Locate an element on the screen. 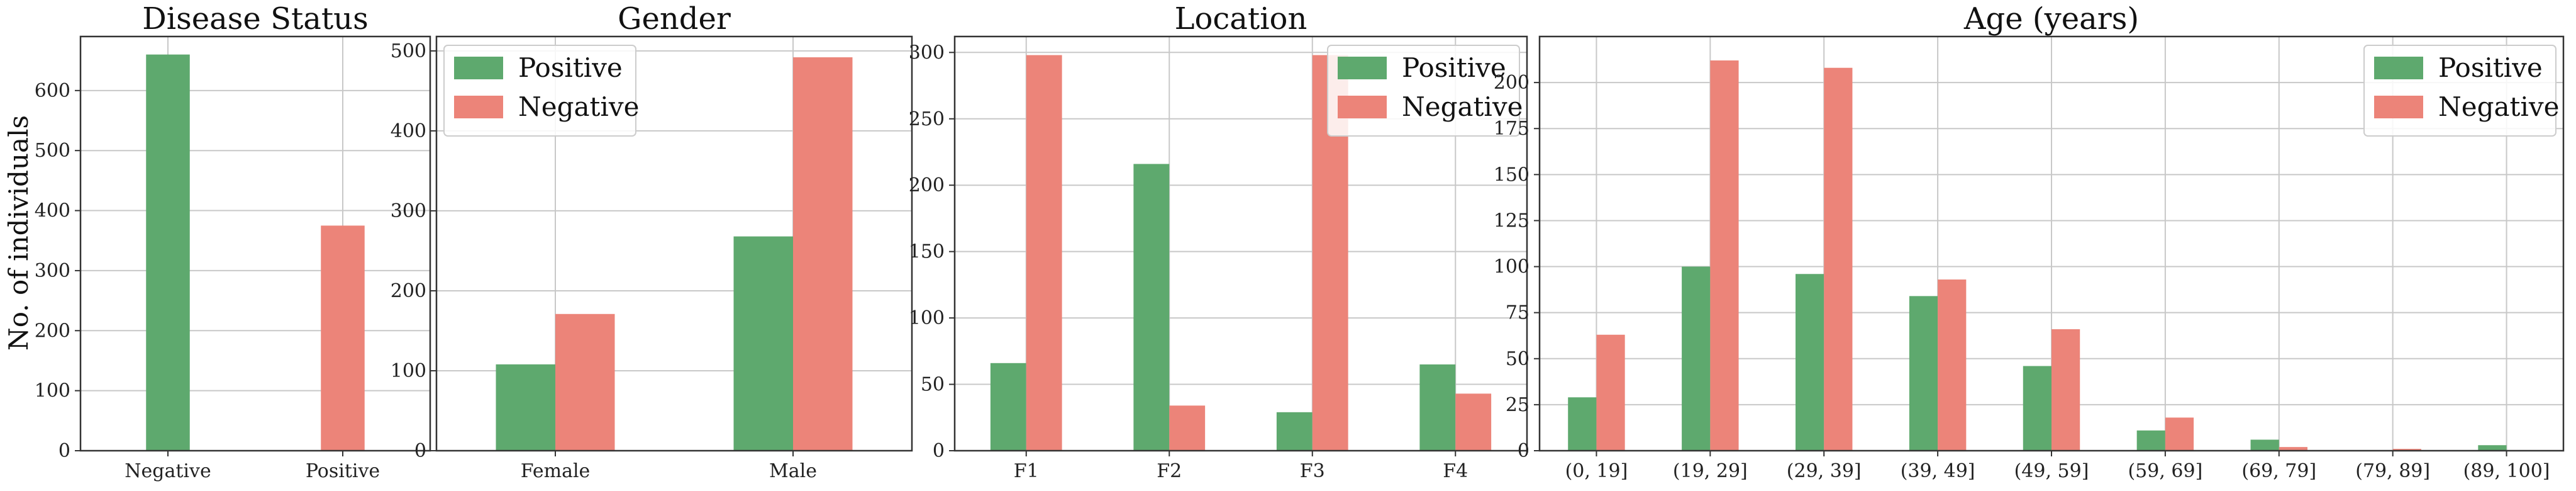  chart-2-ytick-label-4: 200 is located at coordinates (927, 185).